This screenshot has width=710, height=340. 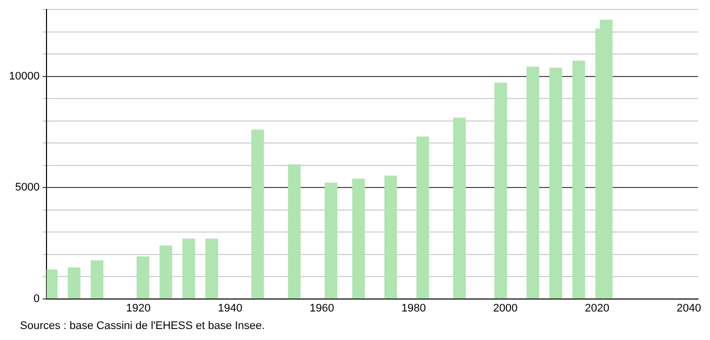 What do you see at coordinates (27, 188) in the screenshot?
I see `y-tick-label: 5000` at bounding box center [27, 188].